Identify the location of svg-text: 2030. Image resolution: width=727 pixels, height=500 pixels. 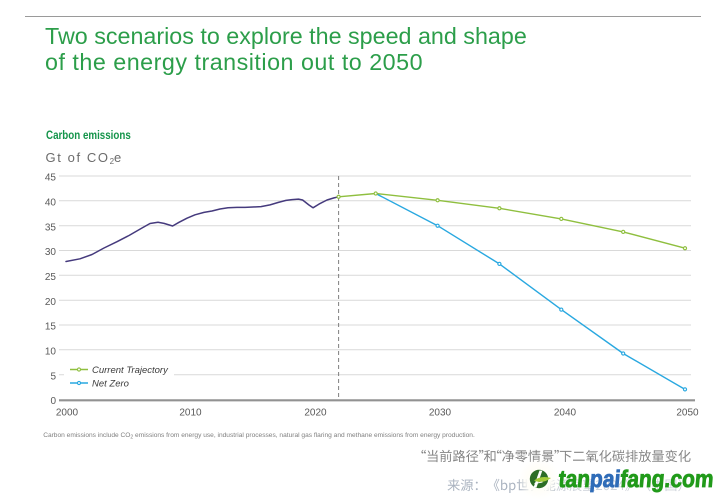
(440, 413).